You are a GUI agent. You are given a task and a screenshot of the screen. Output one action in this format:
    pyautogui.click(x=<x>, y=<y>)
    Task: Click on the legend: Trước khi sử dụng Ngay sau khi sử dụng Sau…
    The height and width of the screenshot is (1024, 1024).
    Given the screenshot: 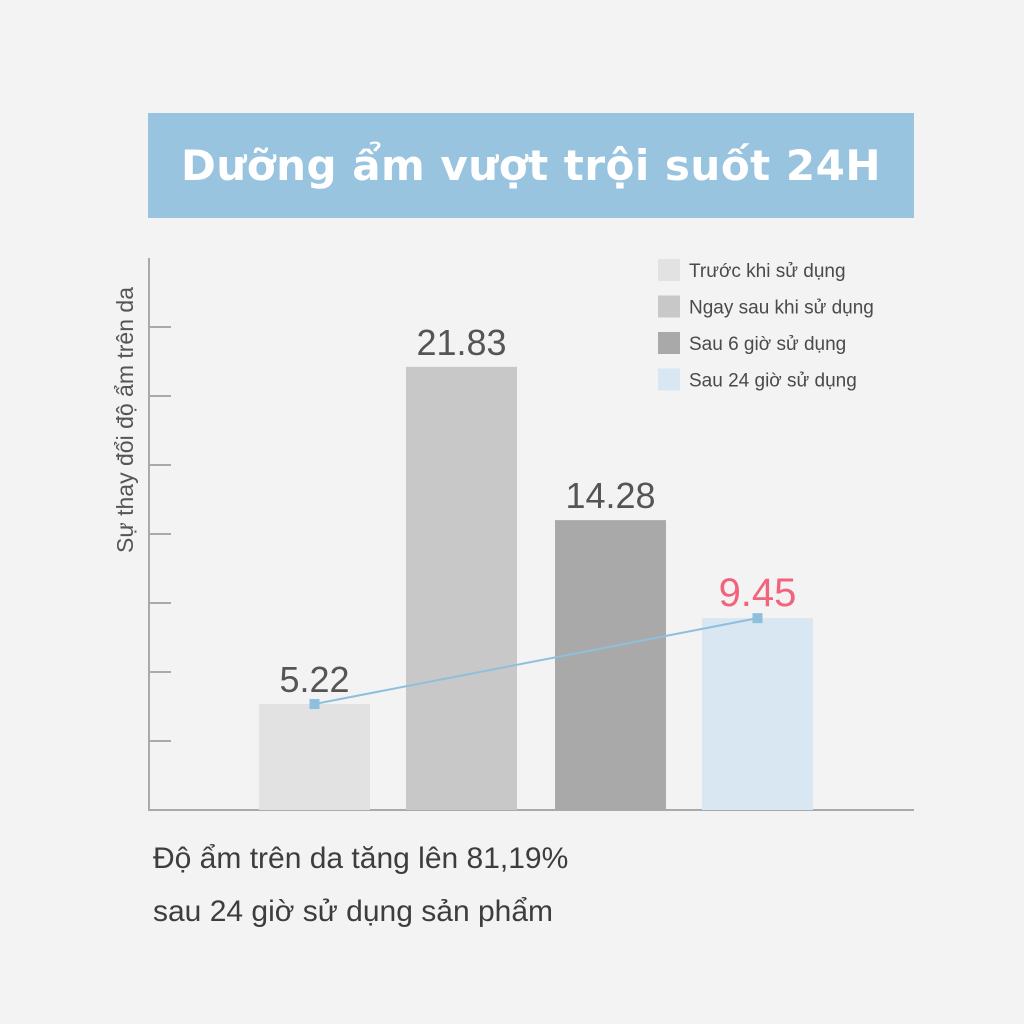 What is the action you would take?
    pyautogui.click(x=766, y=325)
    